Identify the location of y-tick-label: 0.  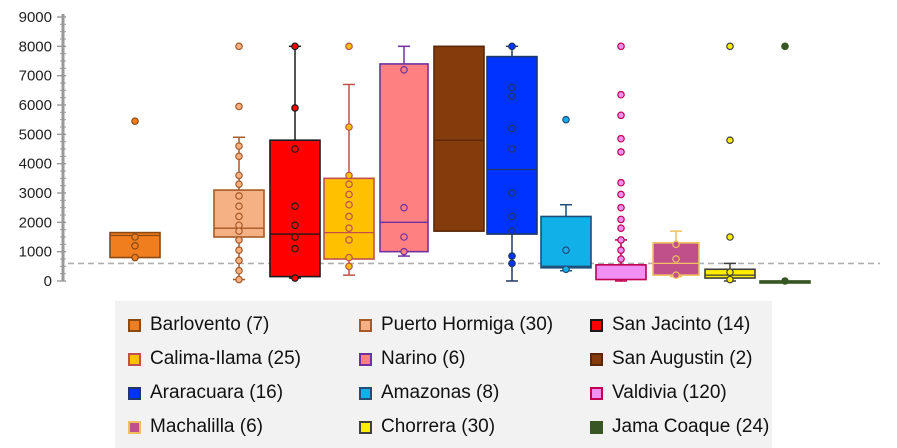
(48, 281).